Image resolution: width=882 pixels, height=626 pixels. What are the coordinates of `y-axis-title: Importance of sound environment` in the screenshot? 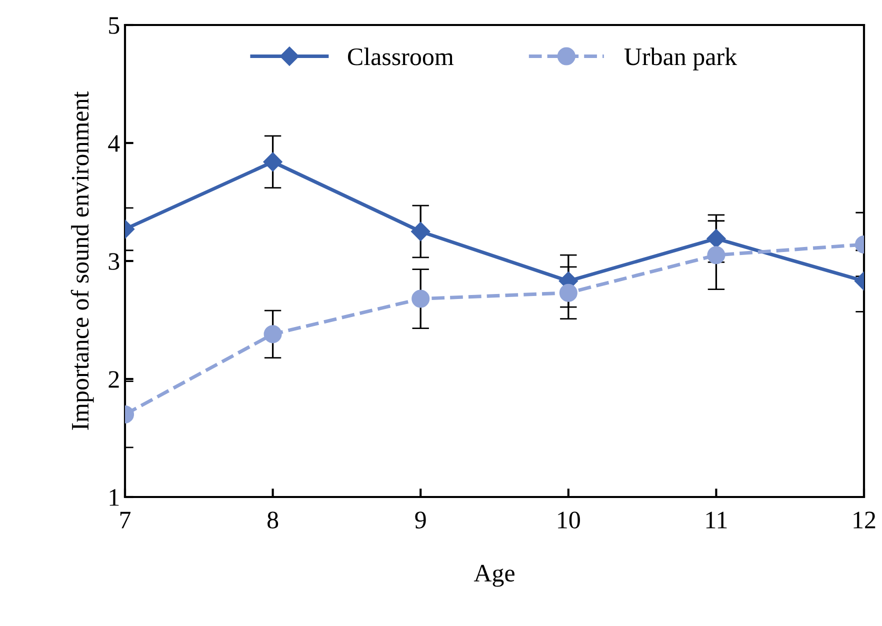 It's located at (82, 260).